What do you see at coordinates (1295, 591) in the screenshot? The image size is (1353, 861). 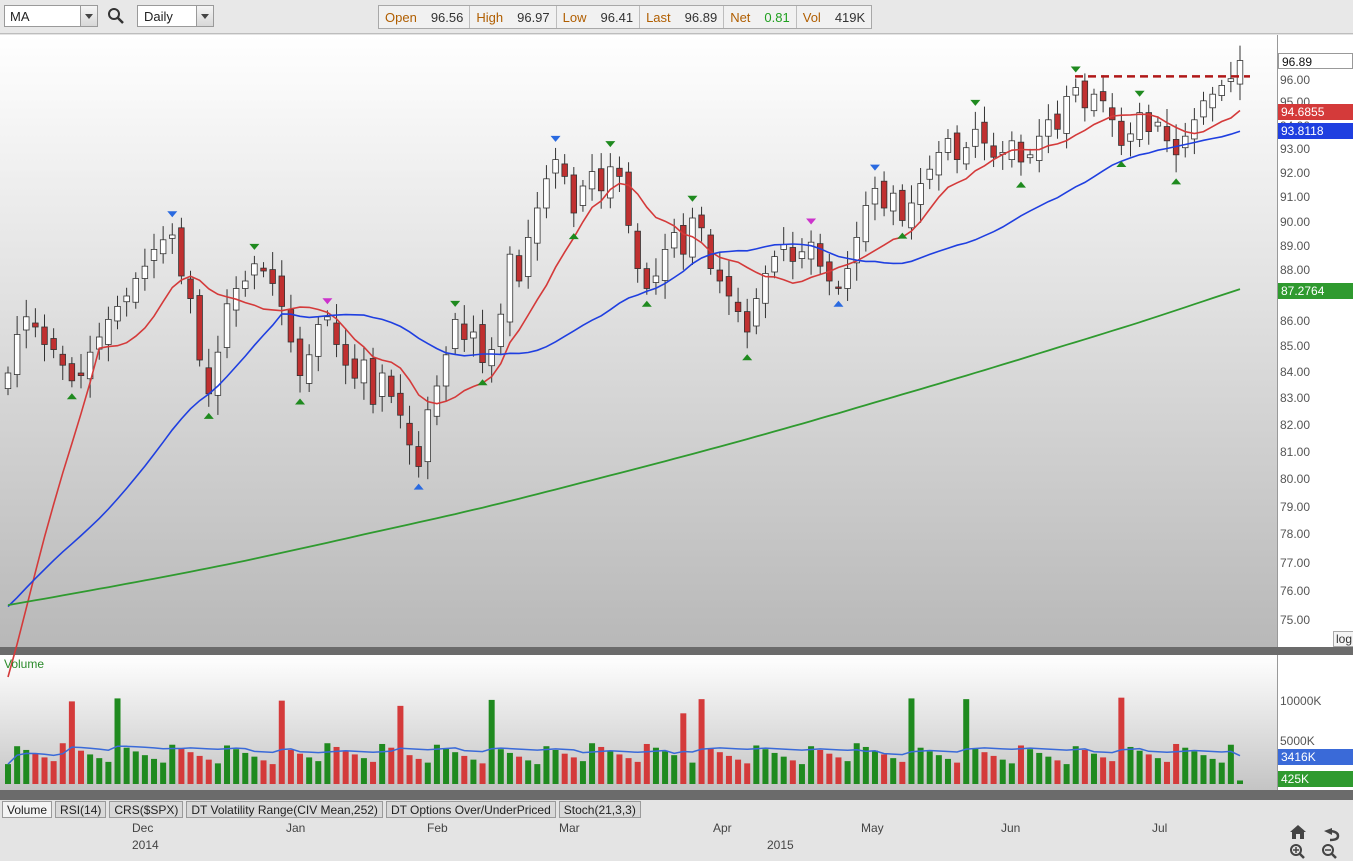 I see `price-tick-label: 76.00` at bounding box center [1295, 591].